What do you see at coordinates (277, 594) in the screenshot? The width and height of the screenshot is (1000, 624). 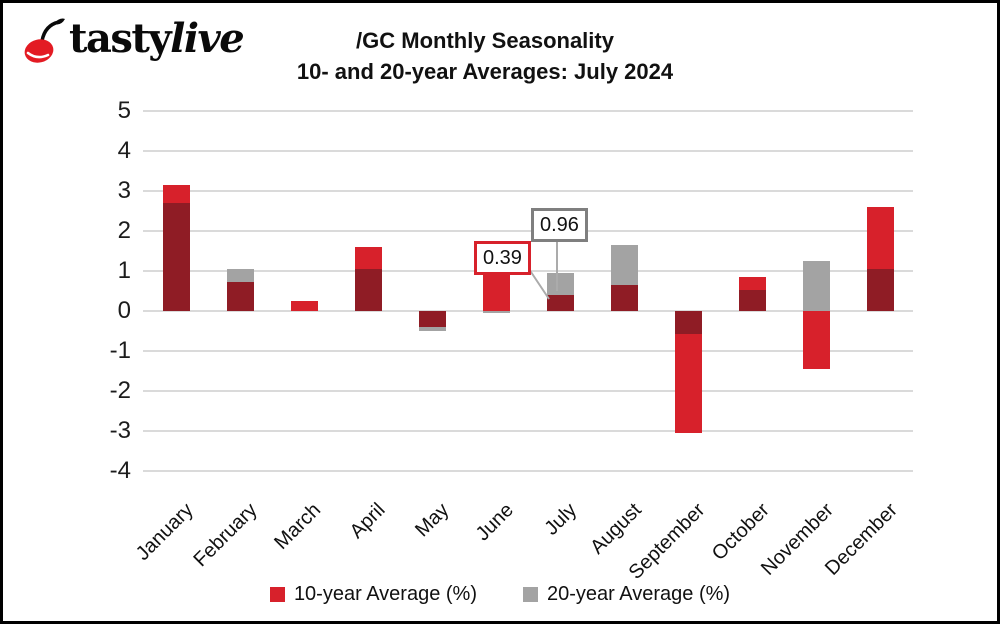 I see `legend-swatch-10yr` at bounding box center [277, 594].